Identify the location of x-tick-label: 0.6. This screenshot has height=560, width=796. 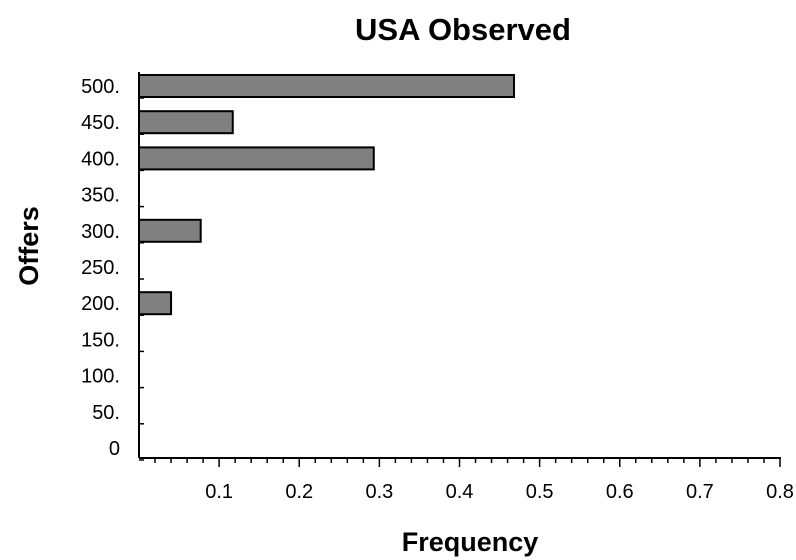
(620, 492).